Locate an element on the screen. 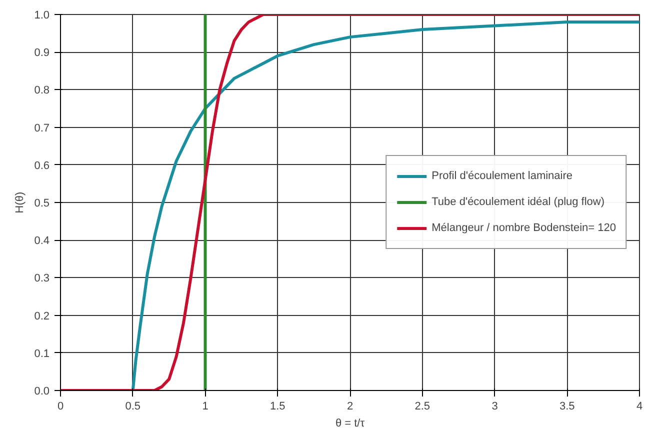 This screenshot has height=432, width=653. x-tick-label: 0 is located at coordinates (60, 406).